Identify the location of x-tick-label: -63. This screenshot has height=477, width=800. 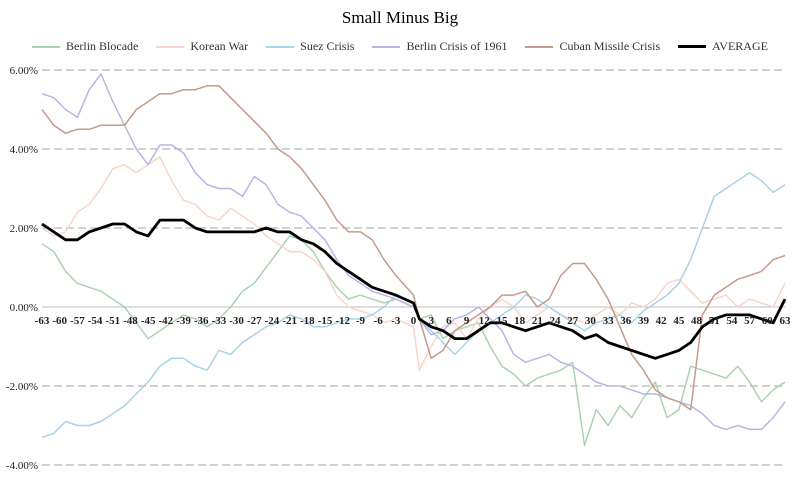
(42, 321).